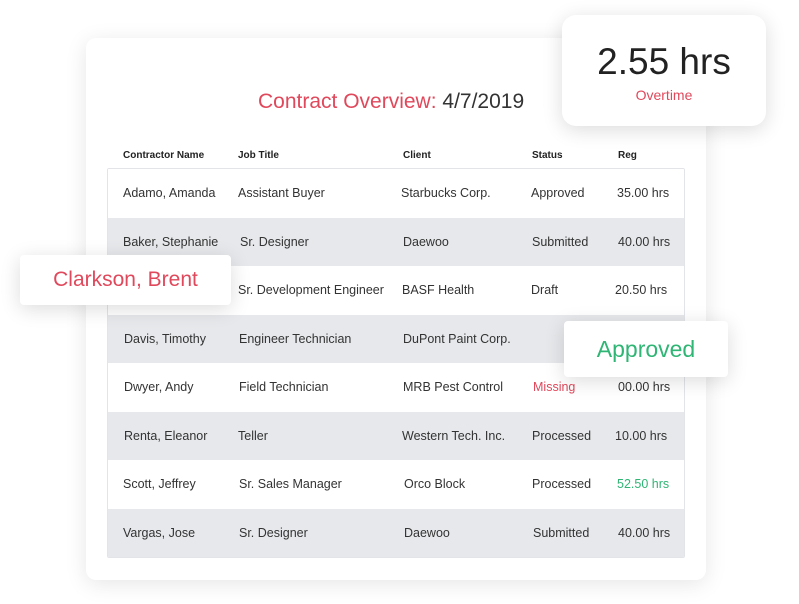 This screenshot has height=604, width=799. What do you see at coordinates (284, 387) in the screenshot?
I see `cell-job-title: Field Technician` at bounding box center [284, 387].